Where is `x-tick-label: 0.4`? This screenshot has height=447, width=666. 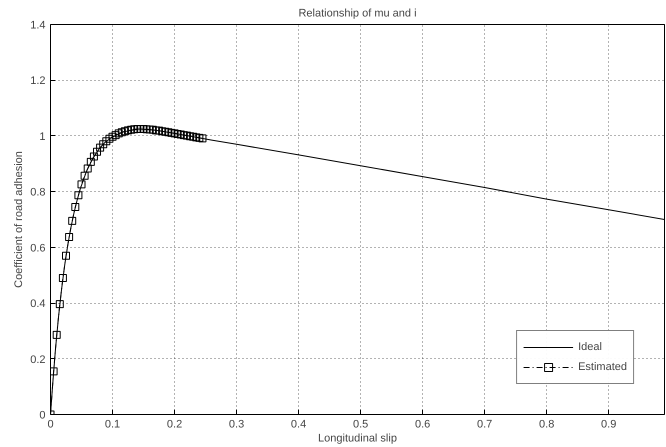 x-tick-label: 0.4 is located at coordinates (298, 424).